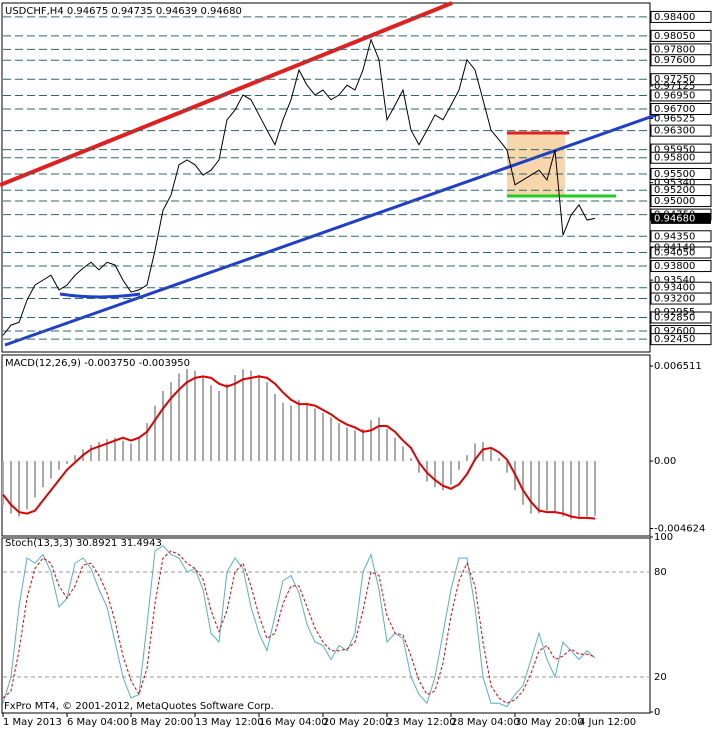 Image resolution: width=713 pixels, height=729 pixels. I want to click on level-label: 80, so click(660, 572).